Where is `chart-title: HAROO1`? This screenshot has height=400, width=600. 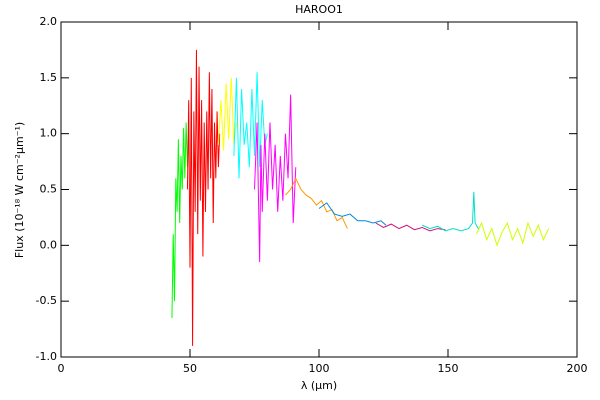 chart-title: HAROO1 is located at coordinates (319, 9).